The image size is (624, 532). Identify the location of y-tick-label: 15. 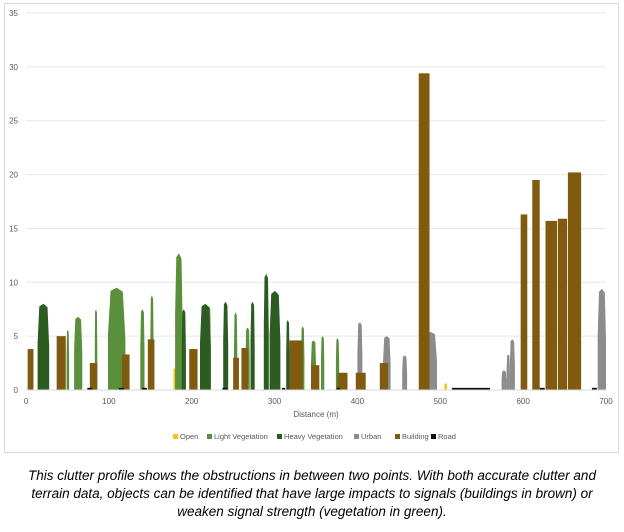
(13, 228).